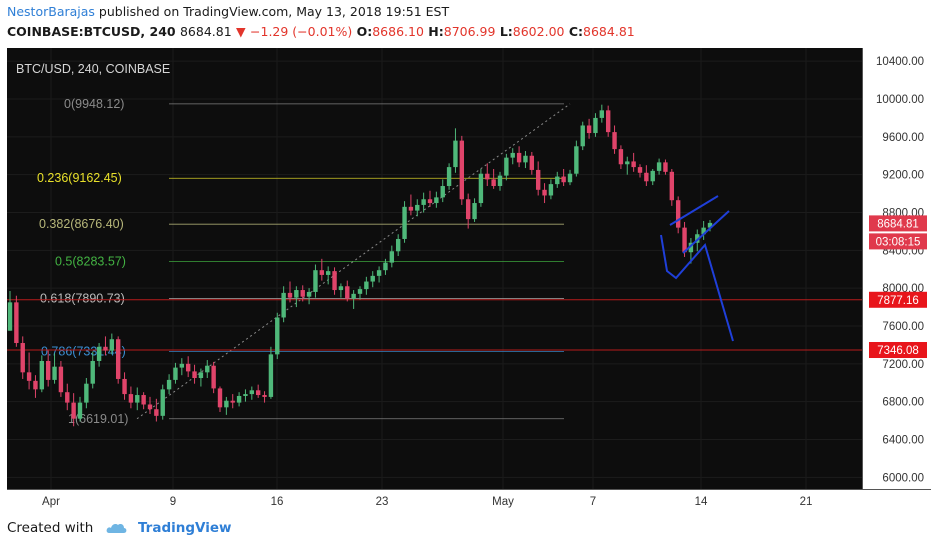 The image size is (932, 550). I want to click on trend-drawings, so click(697, 268).